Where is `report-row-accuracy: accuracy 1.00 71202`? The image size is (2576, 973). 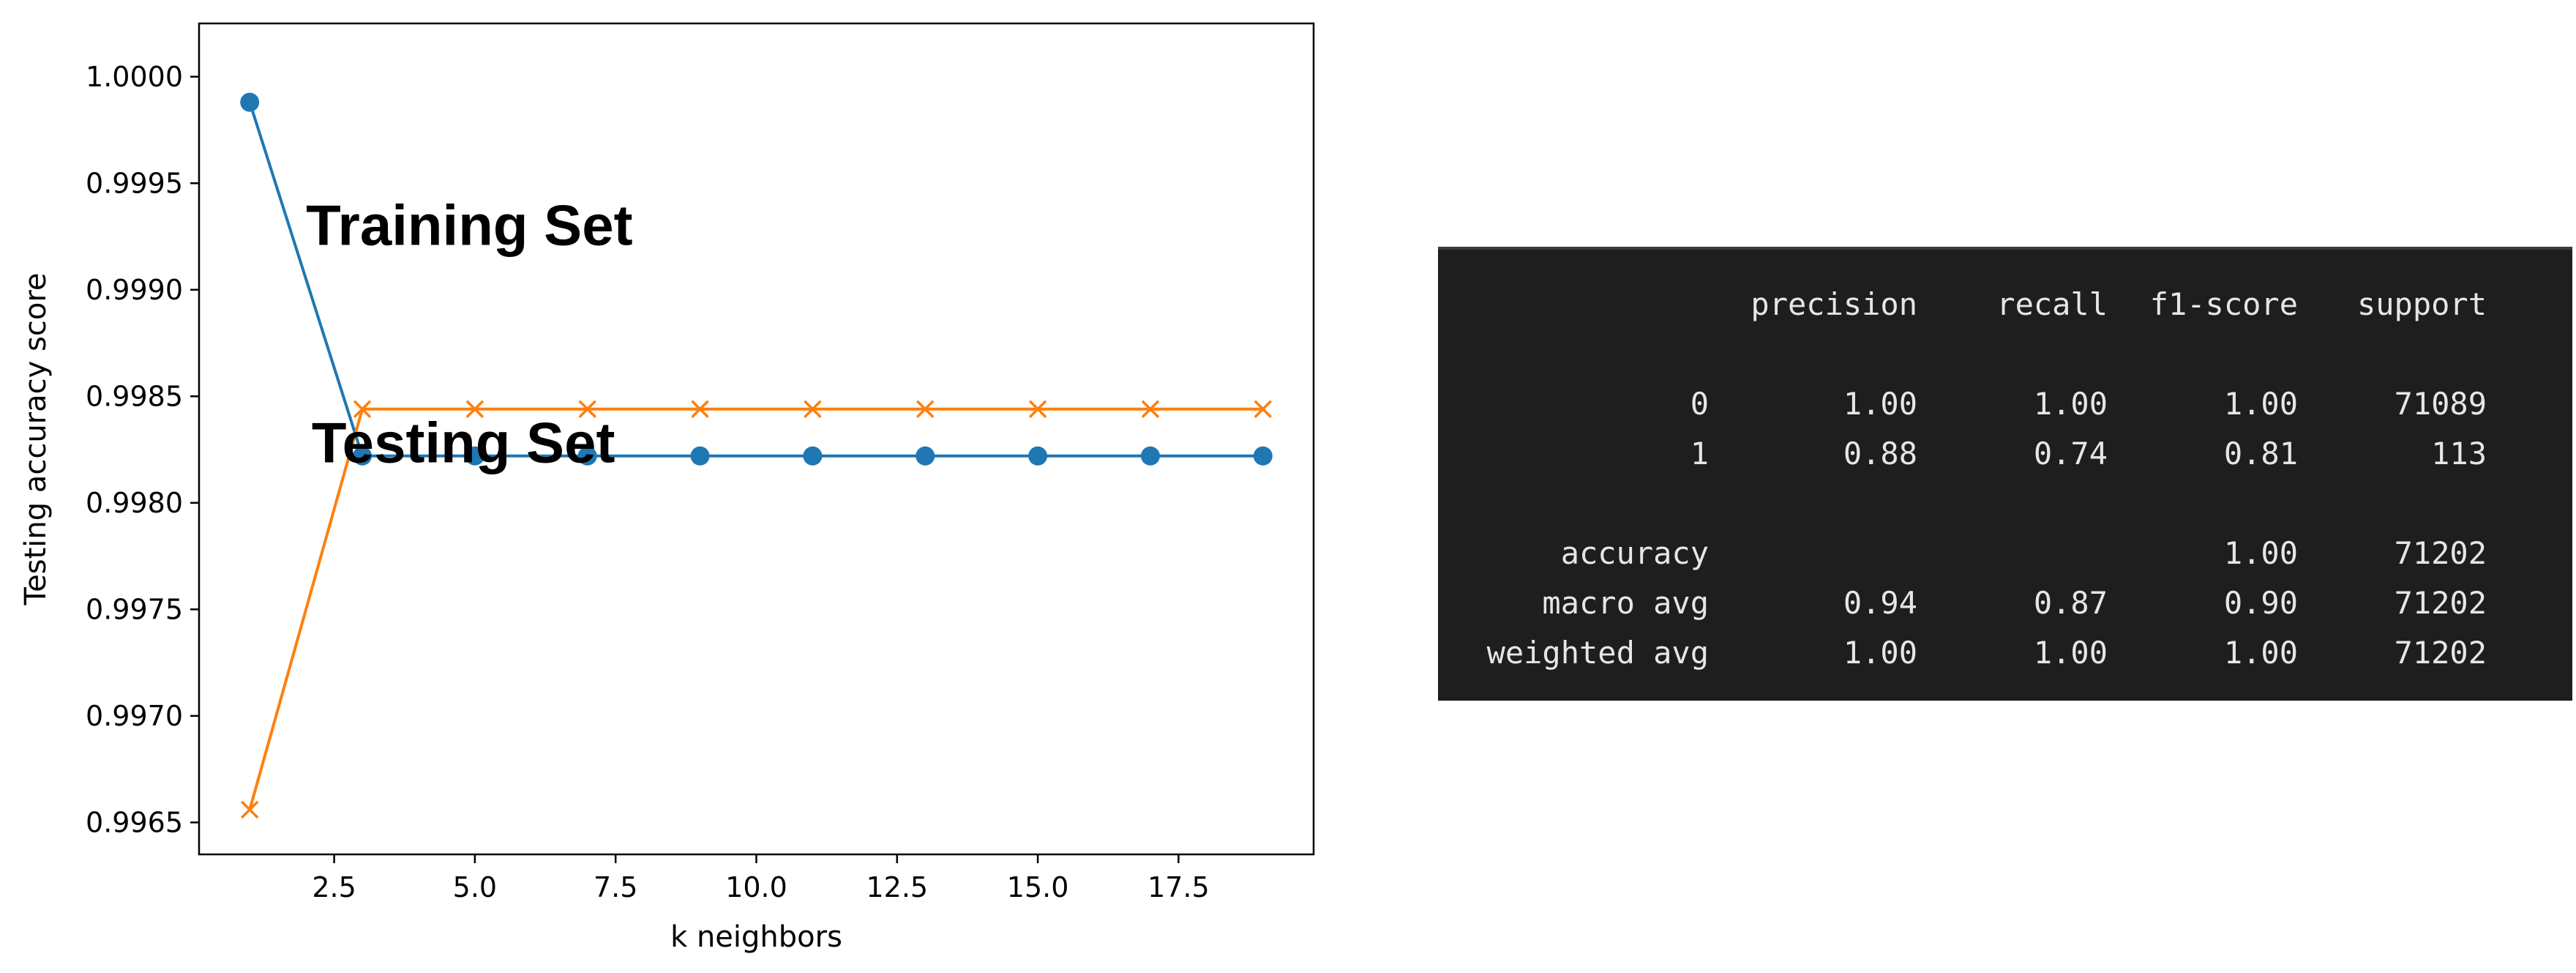 report-row-accuracy: accuracy 1.00 71202 is located at coordinates (1962, 553).